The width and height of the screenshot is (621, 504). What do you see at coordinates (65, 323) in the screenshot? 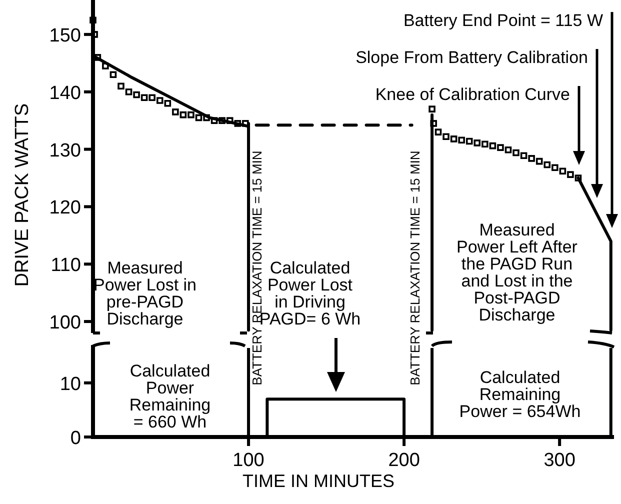
I see `y-tick-label: 100` at bounding box center [65, 323].